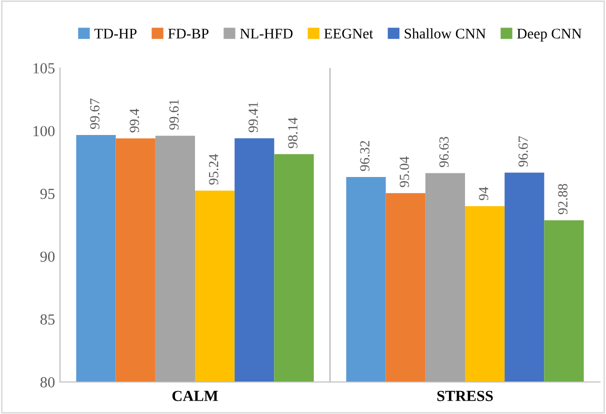 The height and width of the screenshot is (414, 606). I want to click on y-tick-label: 95, so click(47, 194).